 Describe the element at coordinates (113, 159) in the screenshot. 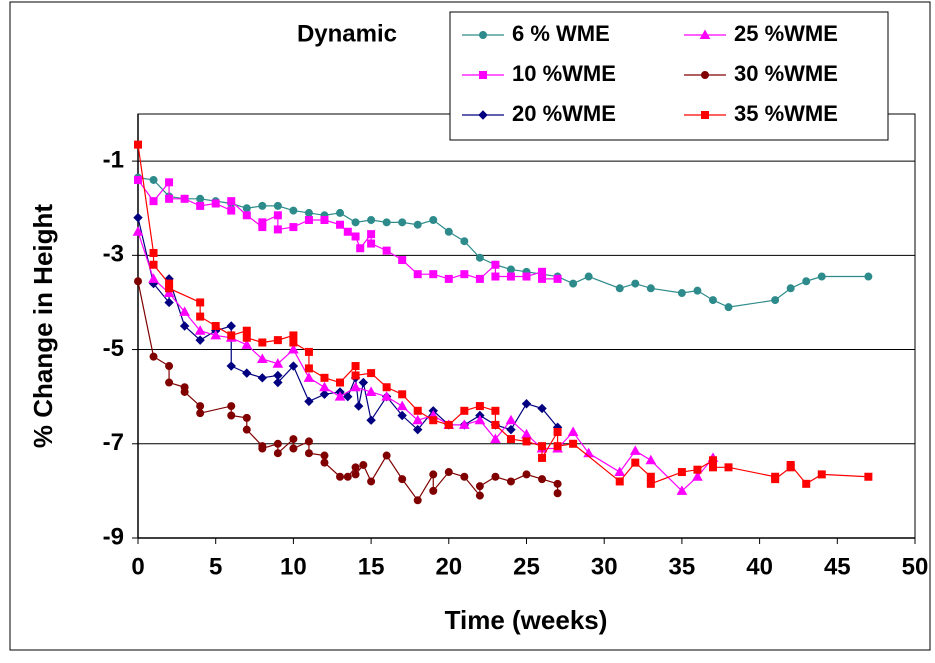

I see `y-tick-label: -1` at that location.